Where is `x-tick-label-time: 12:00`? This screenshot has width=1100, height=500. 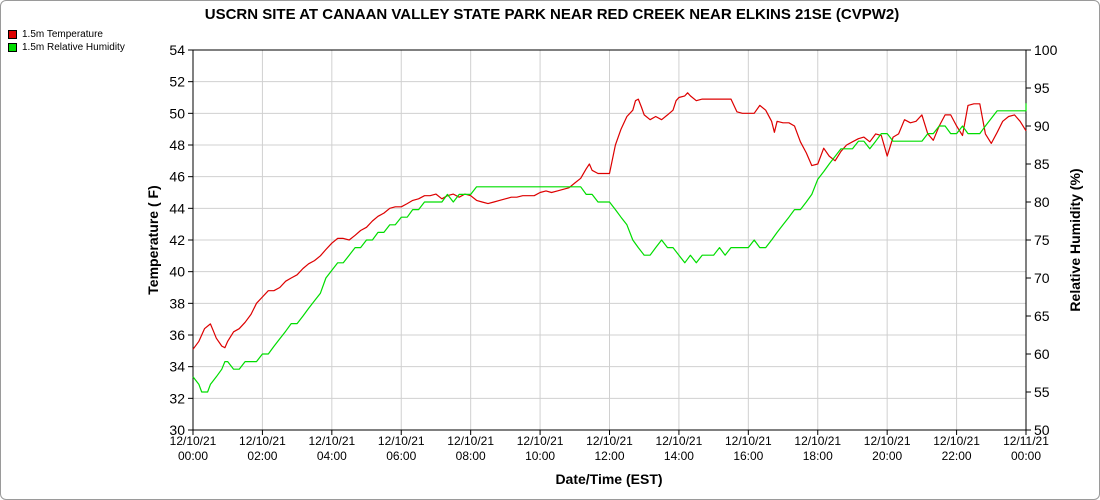 x-tick-label-time: 12:00 is located at coordinates (609, 456).